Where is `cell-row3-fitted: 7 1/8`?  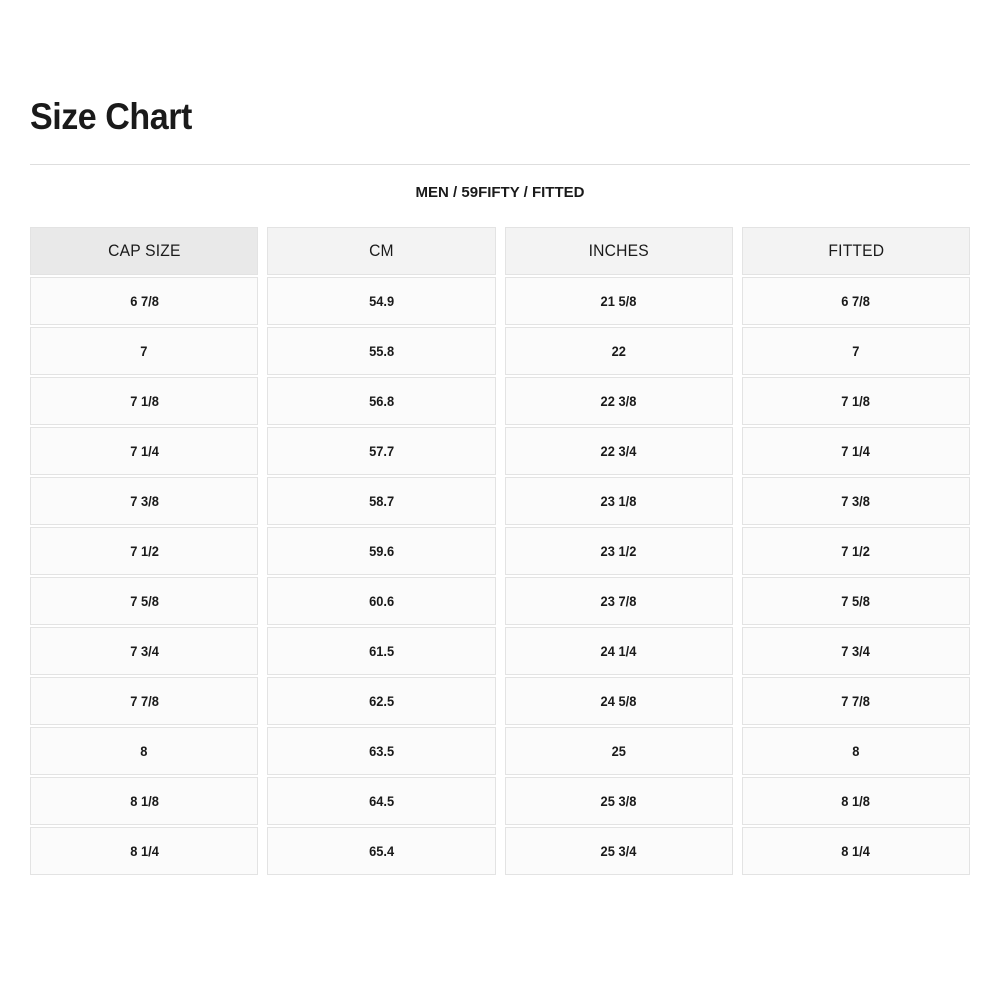
cell-row3-fitted: 7 1/8 is located at coordinates (855, 401).